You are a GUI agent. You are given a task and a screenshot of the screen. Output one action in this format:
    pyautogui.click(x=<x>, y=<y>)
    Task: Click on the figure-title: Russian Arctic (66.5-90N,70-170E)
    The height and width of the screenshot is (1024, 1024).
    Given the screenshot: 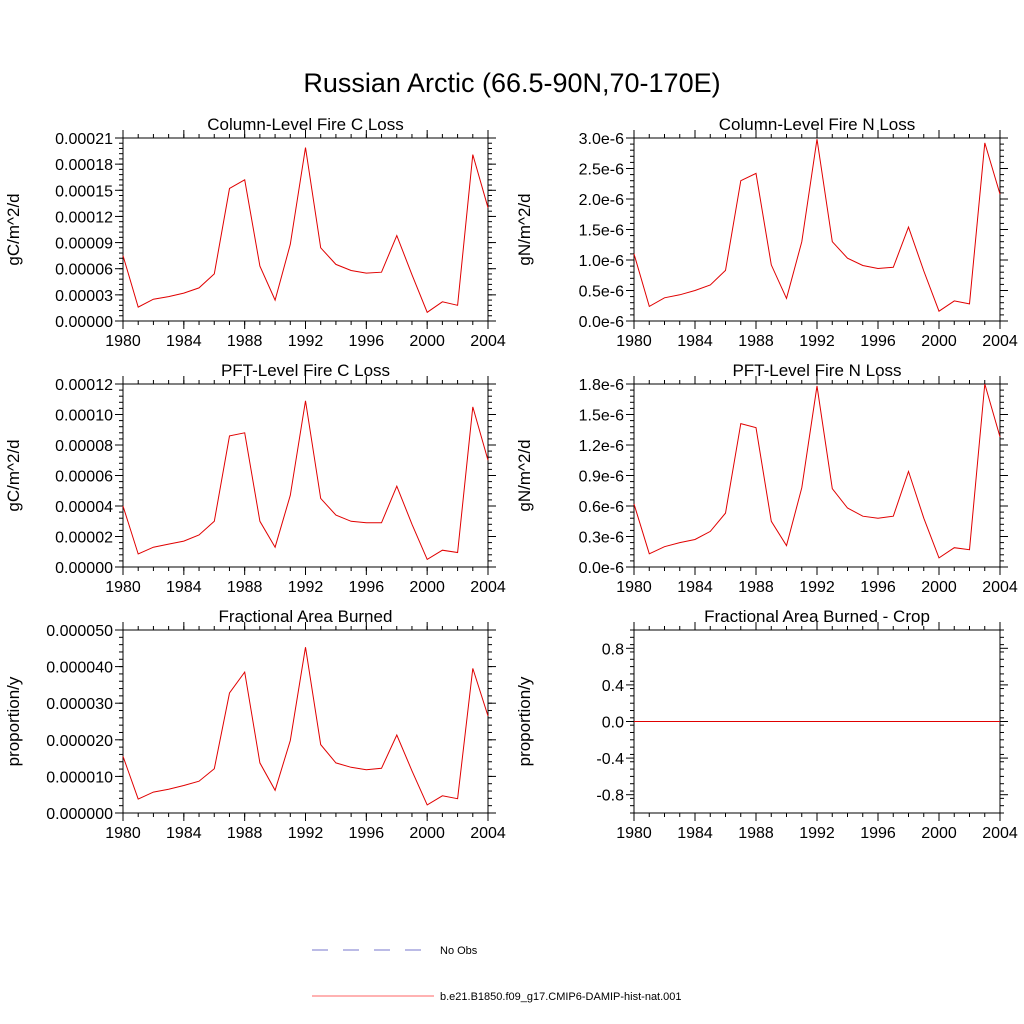 What is the action you would take?
    pyautogui.click(x=511, y=83)
    